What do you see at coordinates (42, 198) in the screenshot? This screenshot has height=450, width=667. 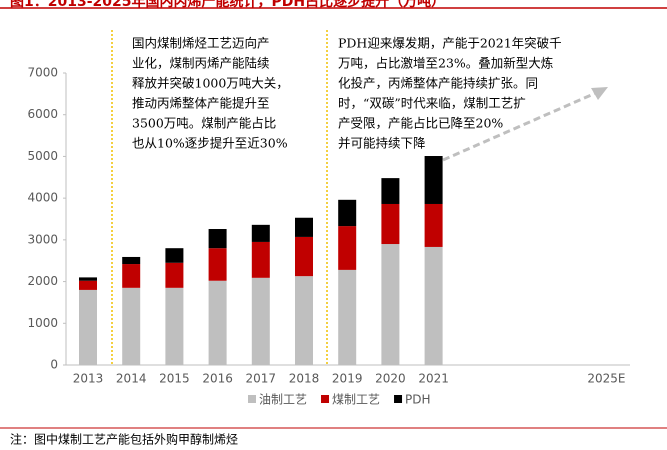 I see `y-tick-label: 4000` at bounding box center [42, 198].